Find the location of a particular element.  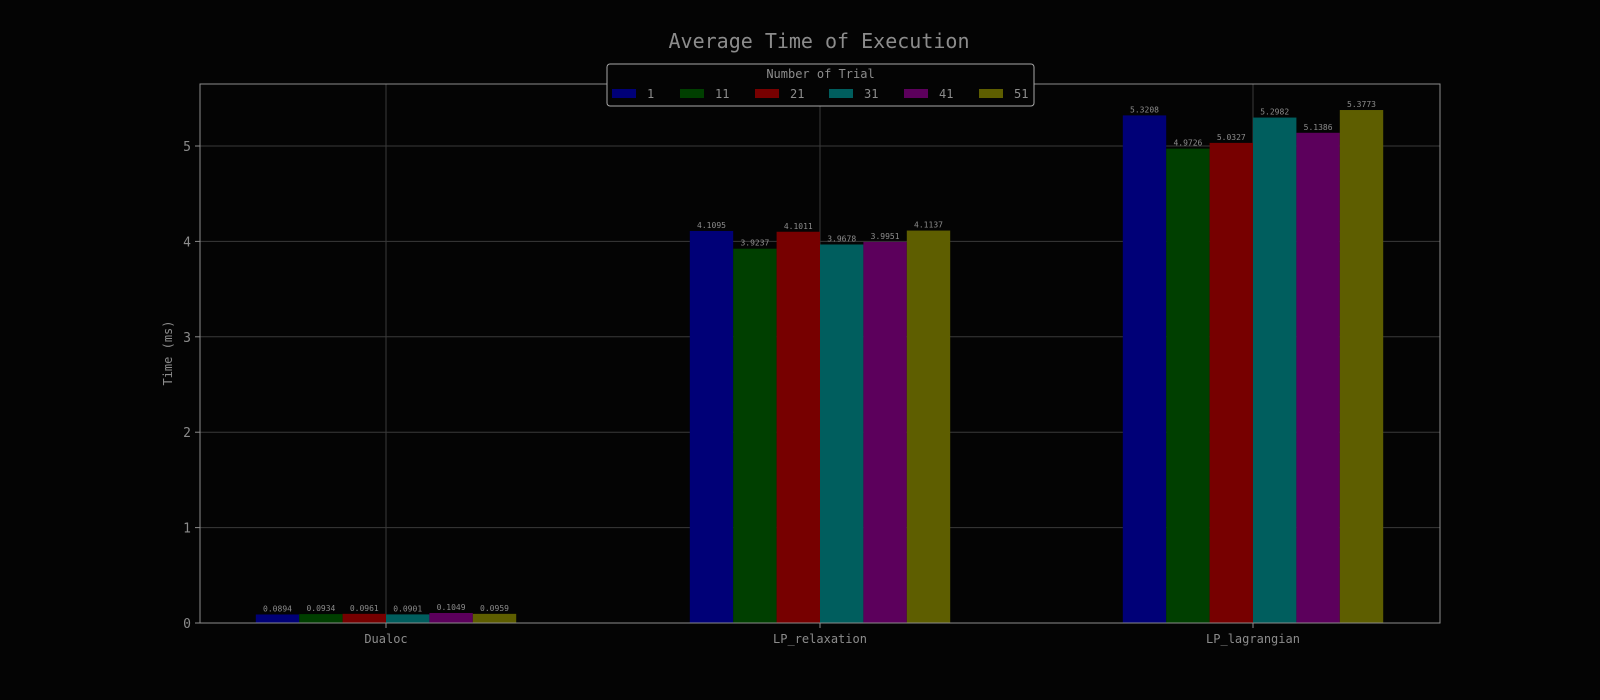

bar-31-Dualoc is located at coordinates (408, 618).